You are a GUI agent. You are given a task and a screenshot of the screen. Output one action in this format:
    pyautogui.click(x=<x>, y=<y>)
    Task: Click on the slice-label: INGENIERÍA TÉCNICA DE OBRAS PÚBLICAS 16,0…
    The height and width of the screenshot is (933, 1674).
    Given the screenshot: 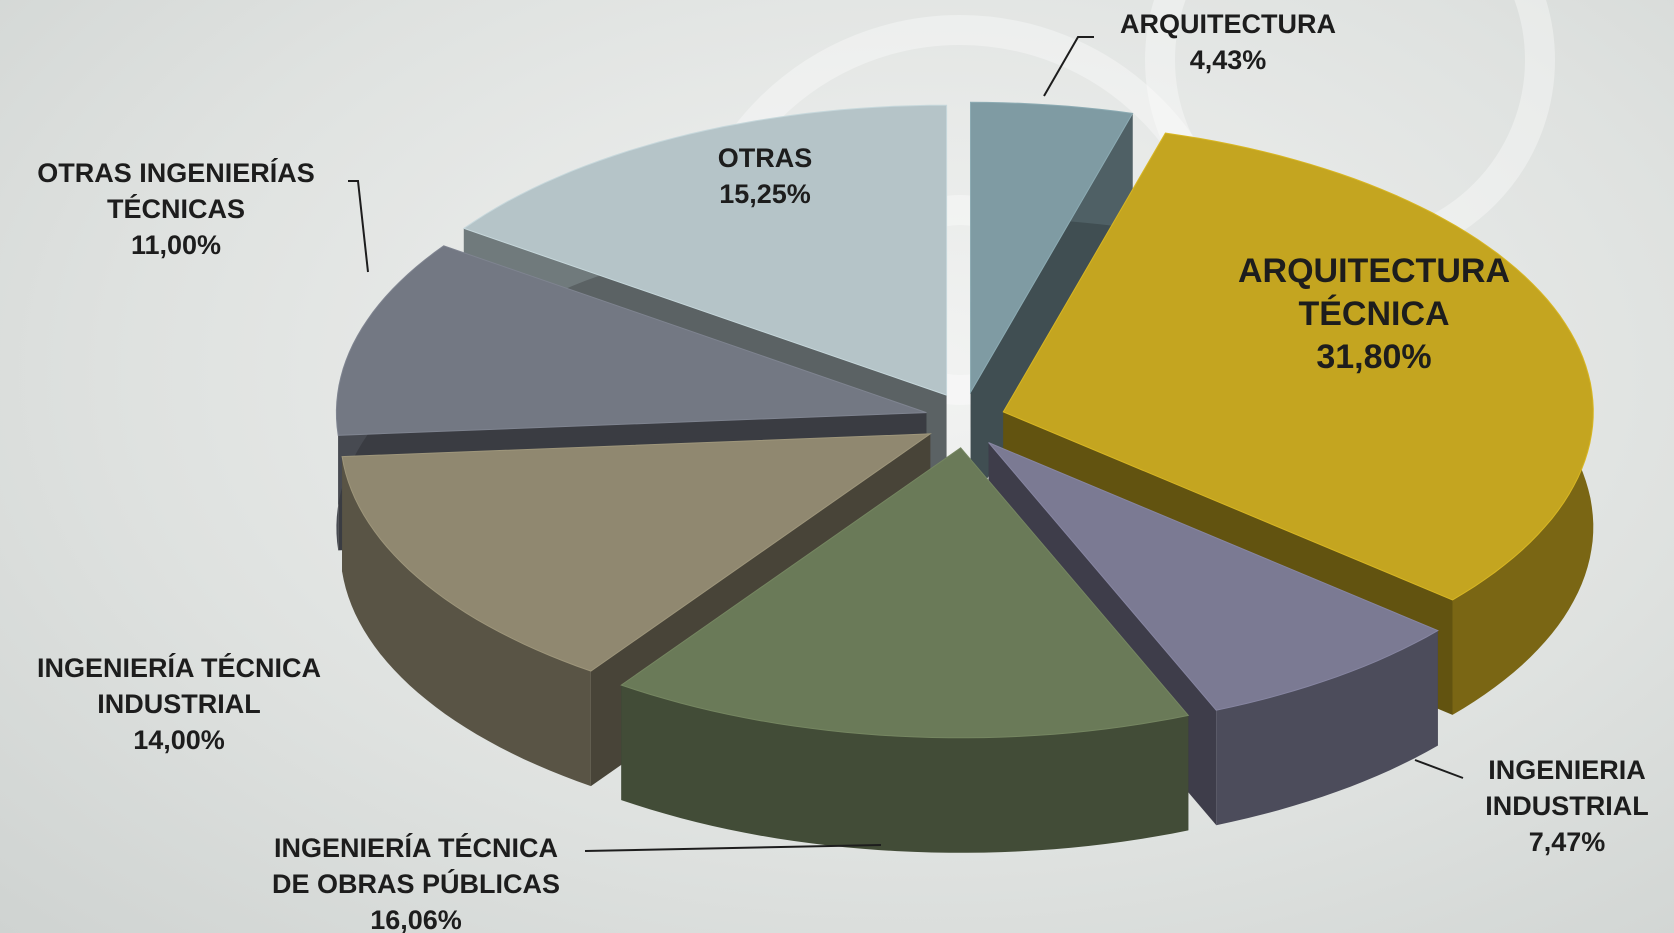 What is the action you would take?
    pyautogui.click(x=416, y=881)
    